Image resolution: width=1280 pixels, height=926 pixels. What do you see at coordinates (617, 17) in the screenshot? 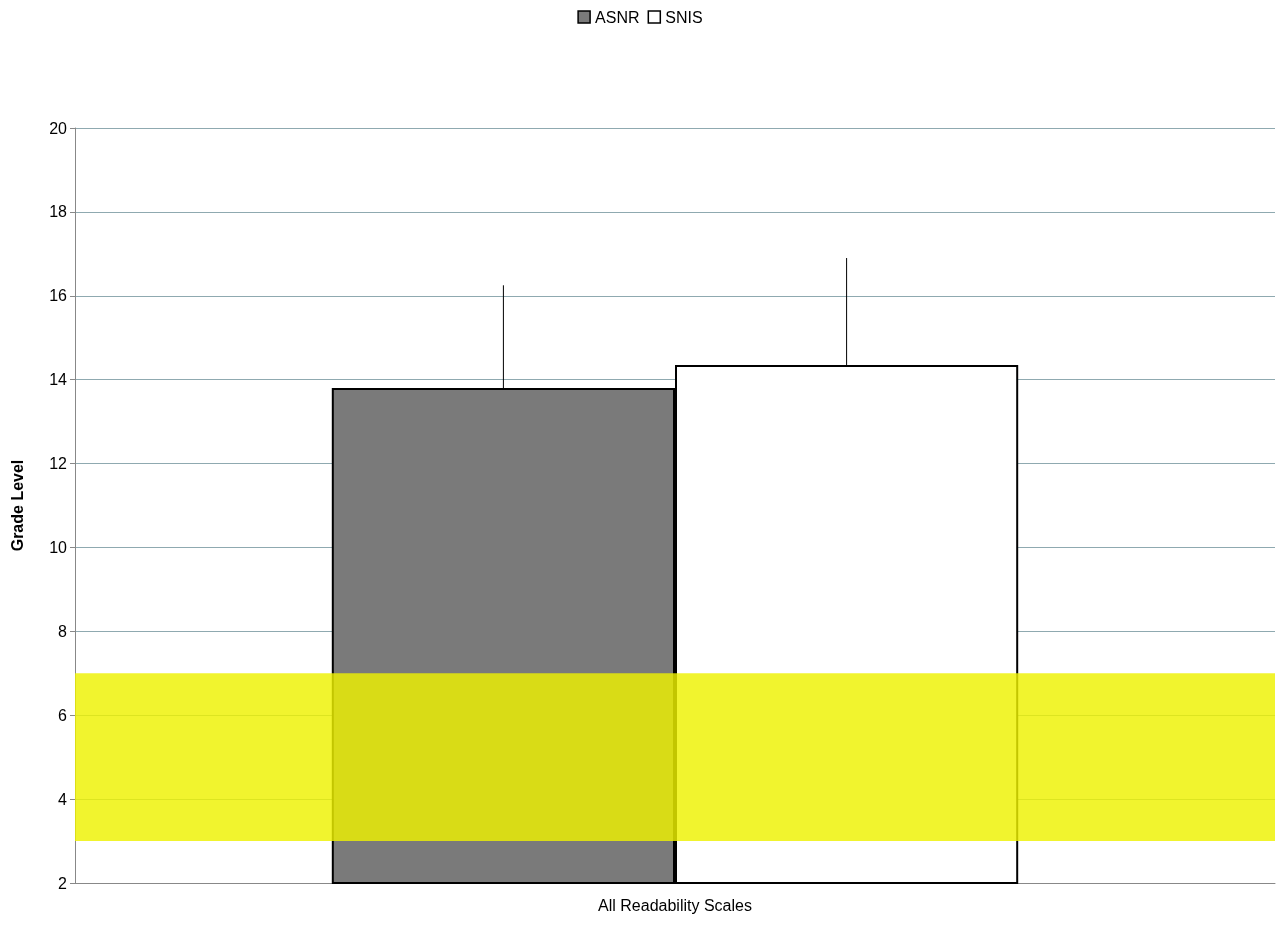
I see `legend-label: ASNR` at bounding box center [617, 17].